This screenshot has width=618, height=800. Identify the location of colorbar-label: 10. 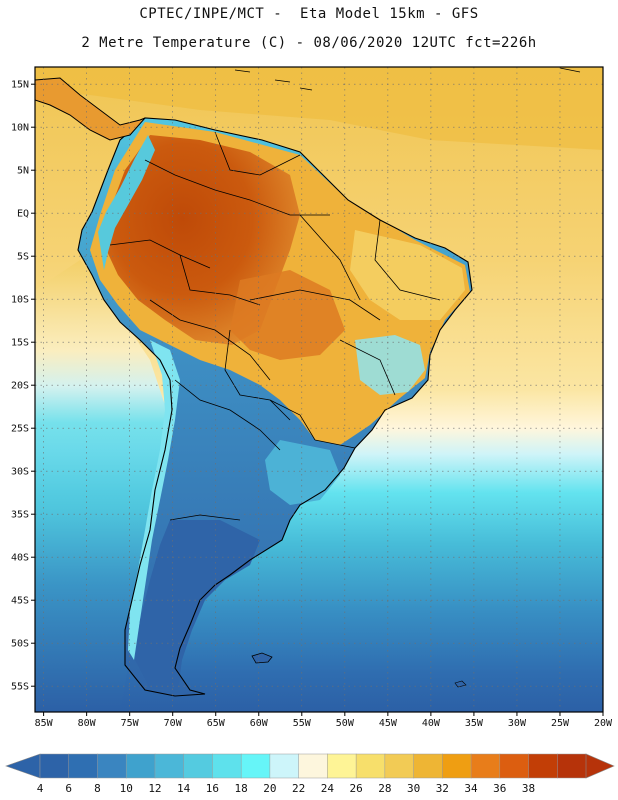
(126, 788).